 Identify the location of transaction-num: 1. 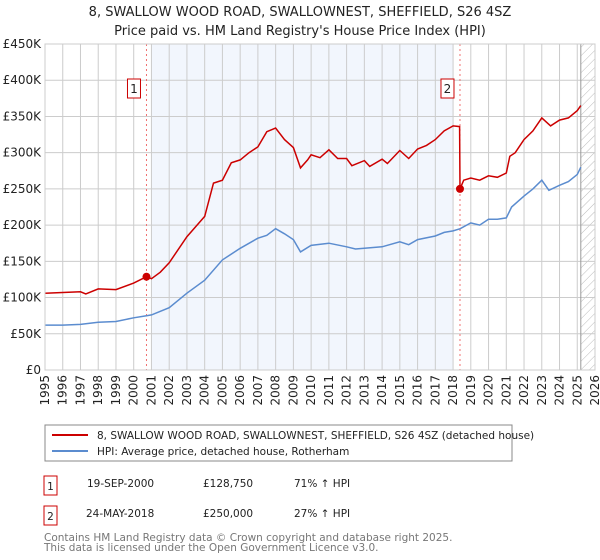
(50, 487).